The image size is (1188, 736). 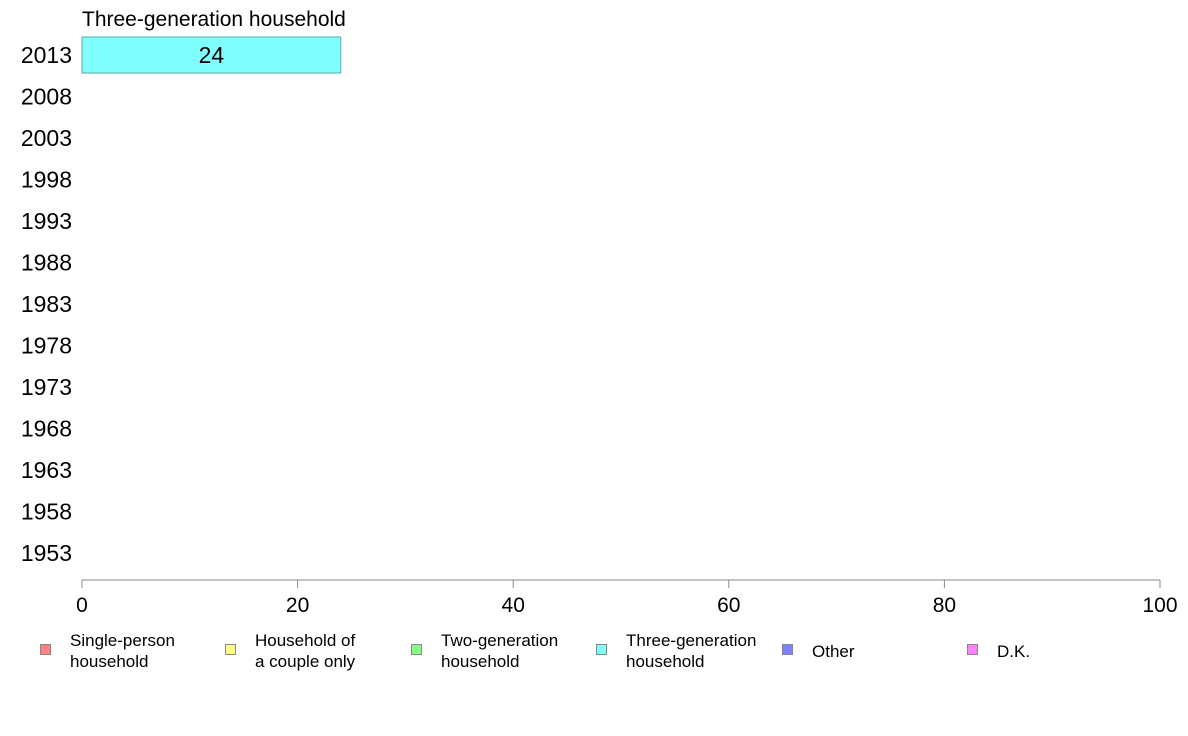 I want to click on legend-label-2: Two-generation household, so click(x=500, y=651).